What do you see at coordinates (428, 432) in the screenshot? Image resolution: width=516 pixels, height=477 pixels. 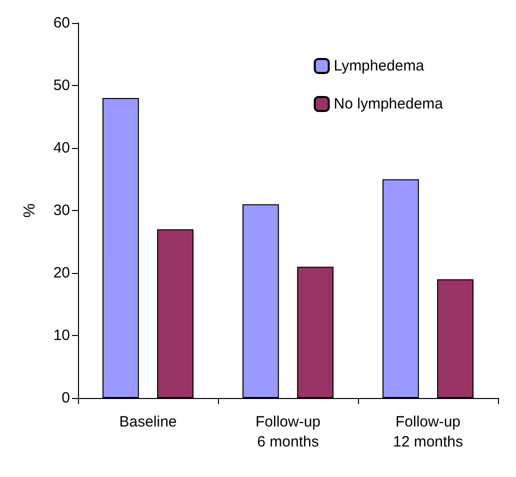 I see `x-tick-label: Follow-up 12 months` at bounding box center [428, 432].